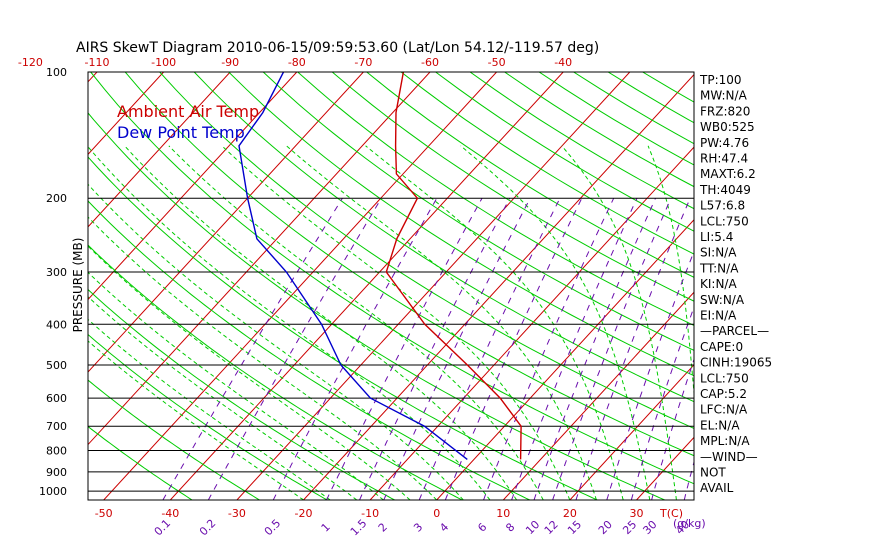 The width and height of the screenshot is (870, 560). I want to click on x-axis-unit: T(C), so click(671, 513).